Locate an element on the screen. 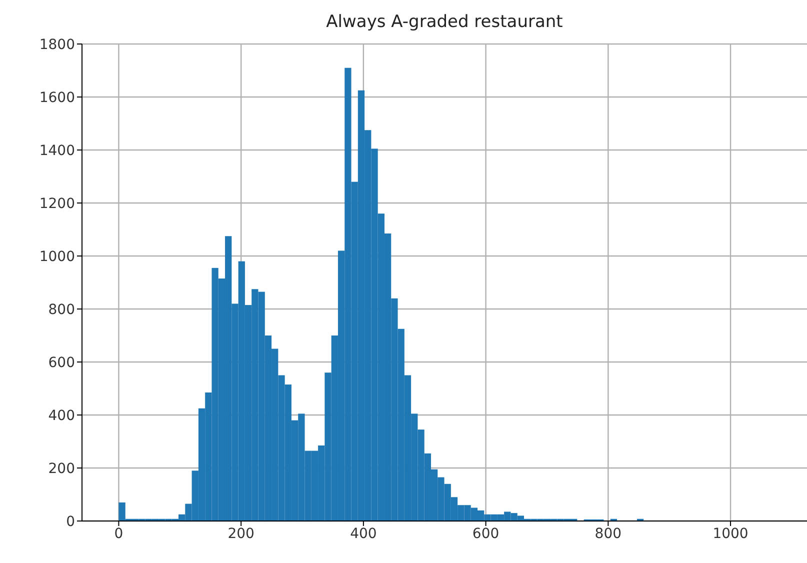 Image resolution: width=807 pixels, height=563 pixels. x-tick-label: 800 is located at coordinates (608, 534).